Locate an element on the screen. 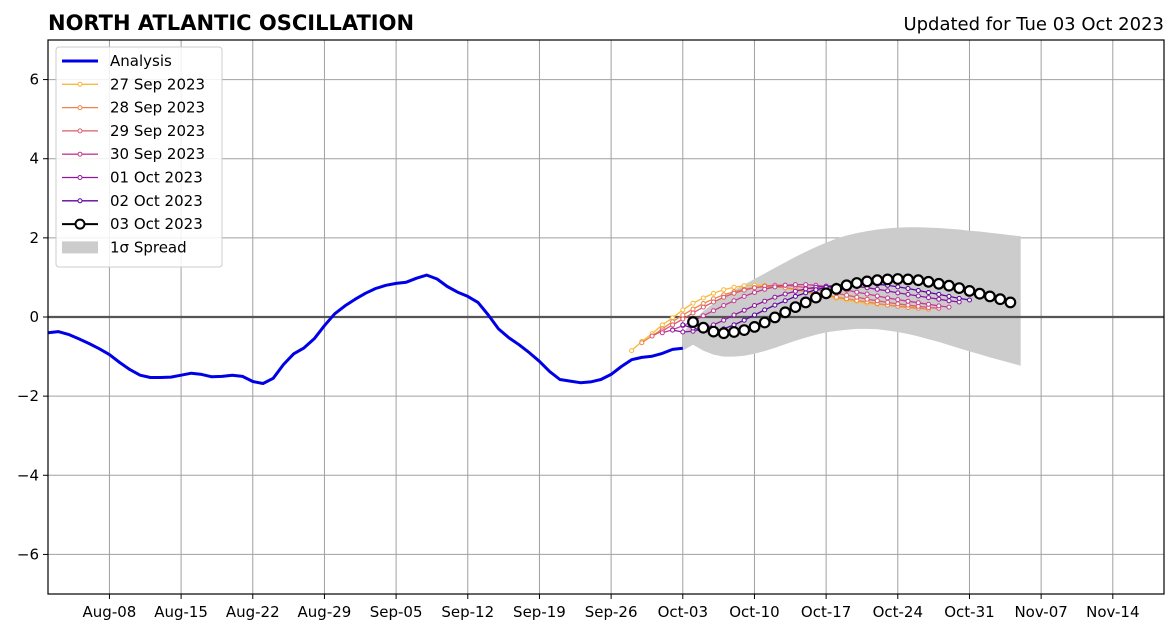 The image size is (1176, 633). legend-label: 1σ Spread is located at coordinates (148, 247).